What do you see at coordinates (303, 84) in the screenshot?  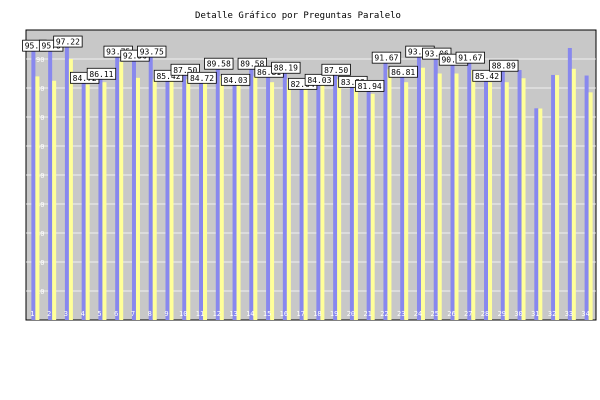 I see `data-label-text: 82.64` at bounding box center [303, 84].